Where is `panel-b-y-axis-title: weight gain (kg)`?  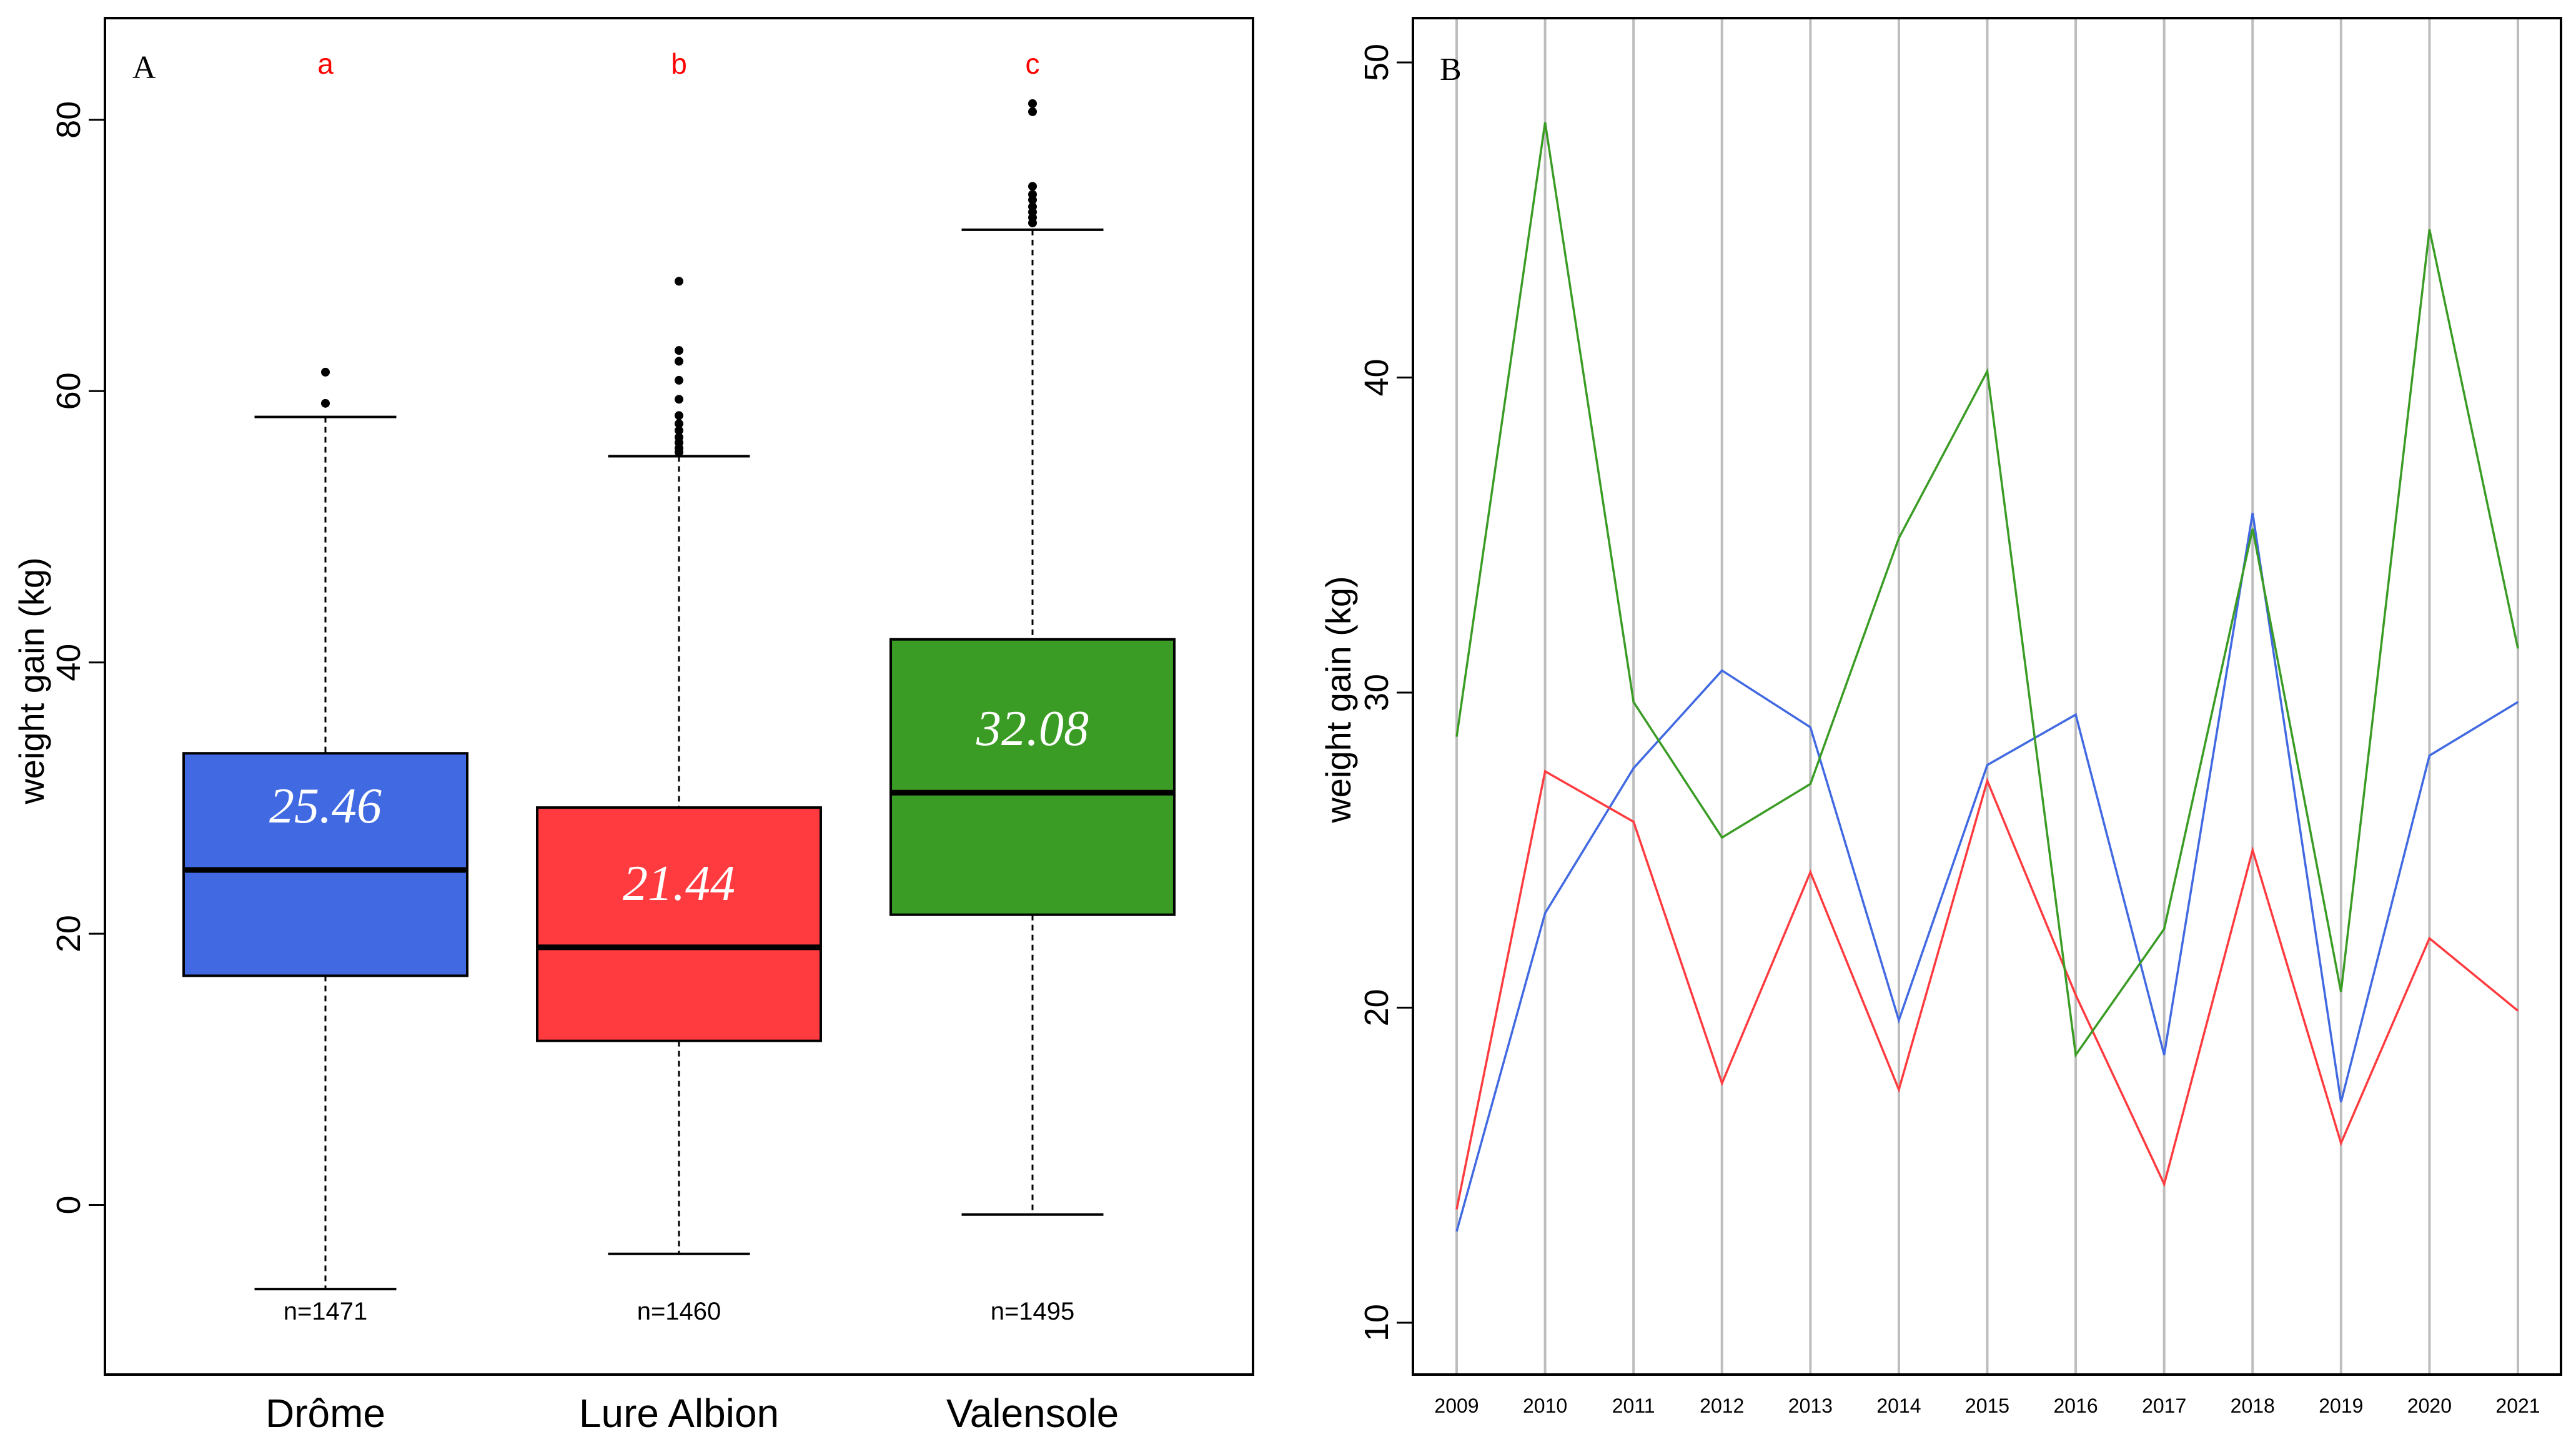 panel-b-y-axis-title: weight gain (kg) is located at coordinates (1338, 699).